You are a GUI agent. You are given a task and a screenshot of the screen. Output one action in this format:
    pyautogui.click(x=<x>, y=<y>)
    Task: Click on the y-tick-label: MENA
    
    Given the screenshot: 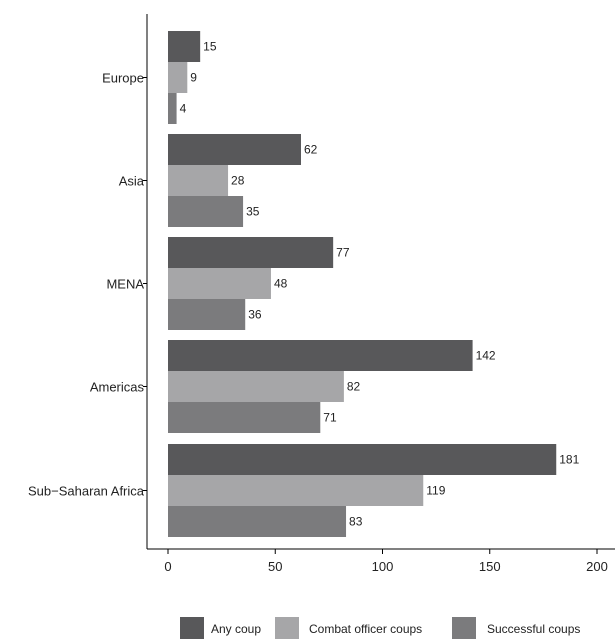 What is the action you would take?
    pyautogui.click(x=125, y=284)
    